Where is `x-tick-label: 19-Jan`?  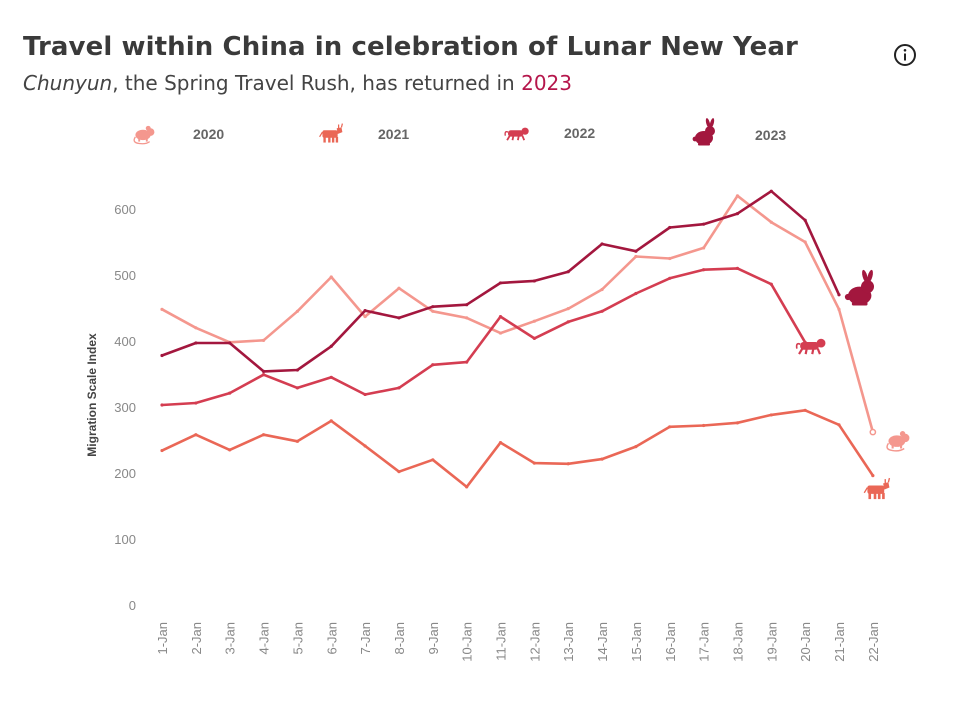 x-tick-label: 19-Jan is located at coordinates (771, 642).